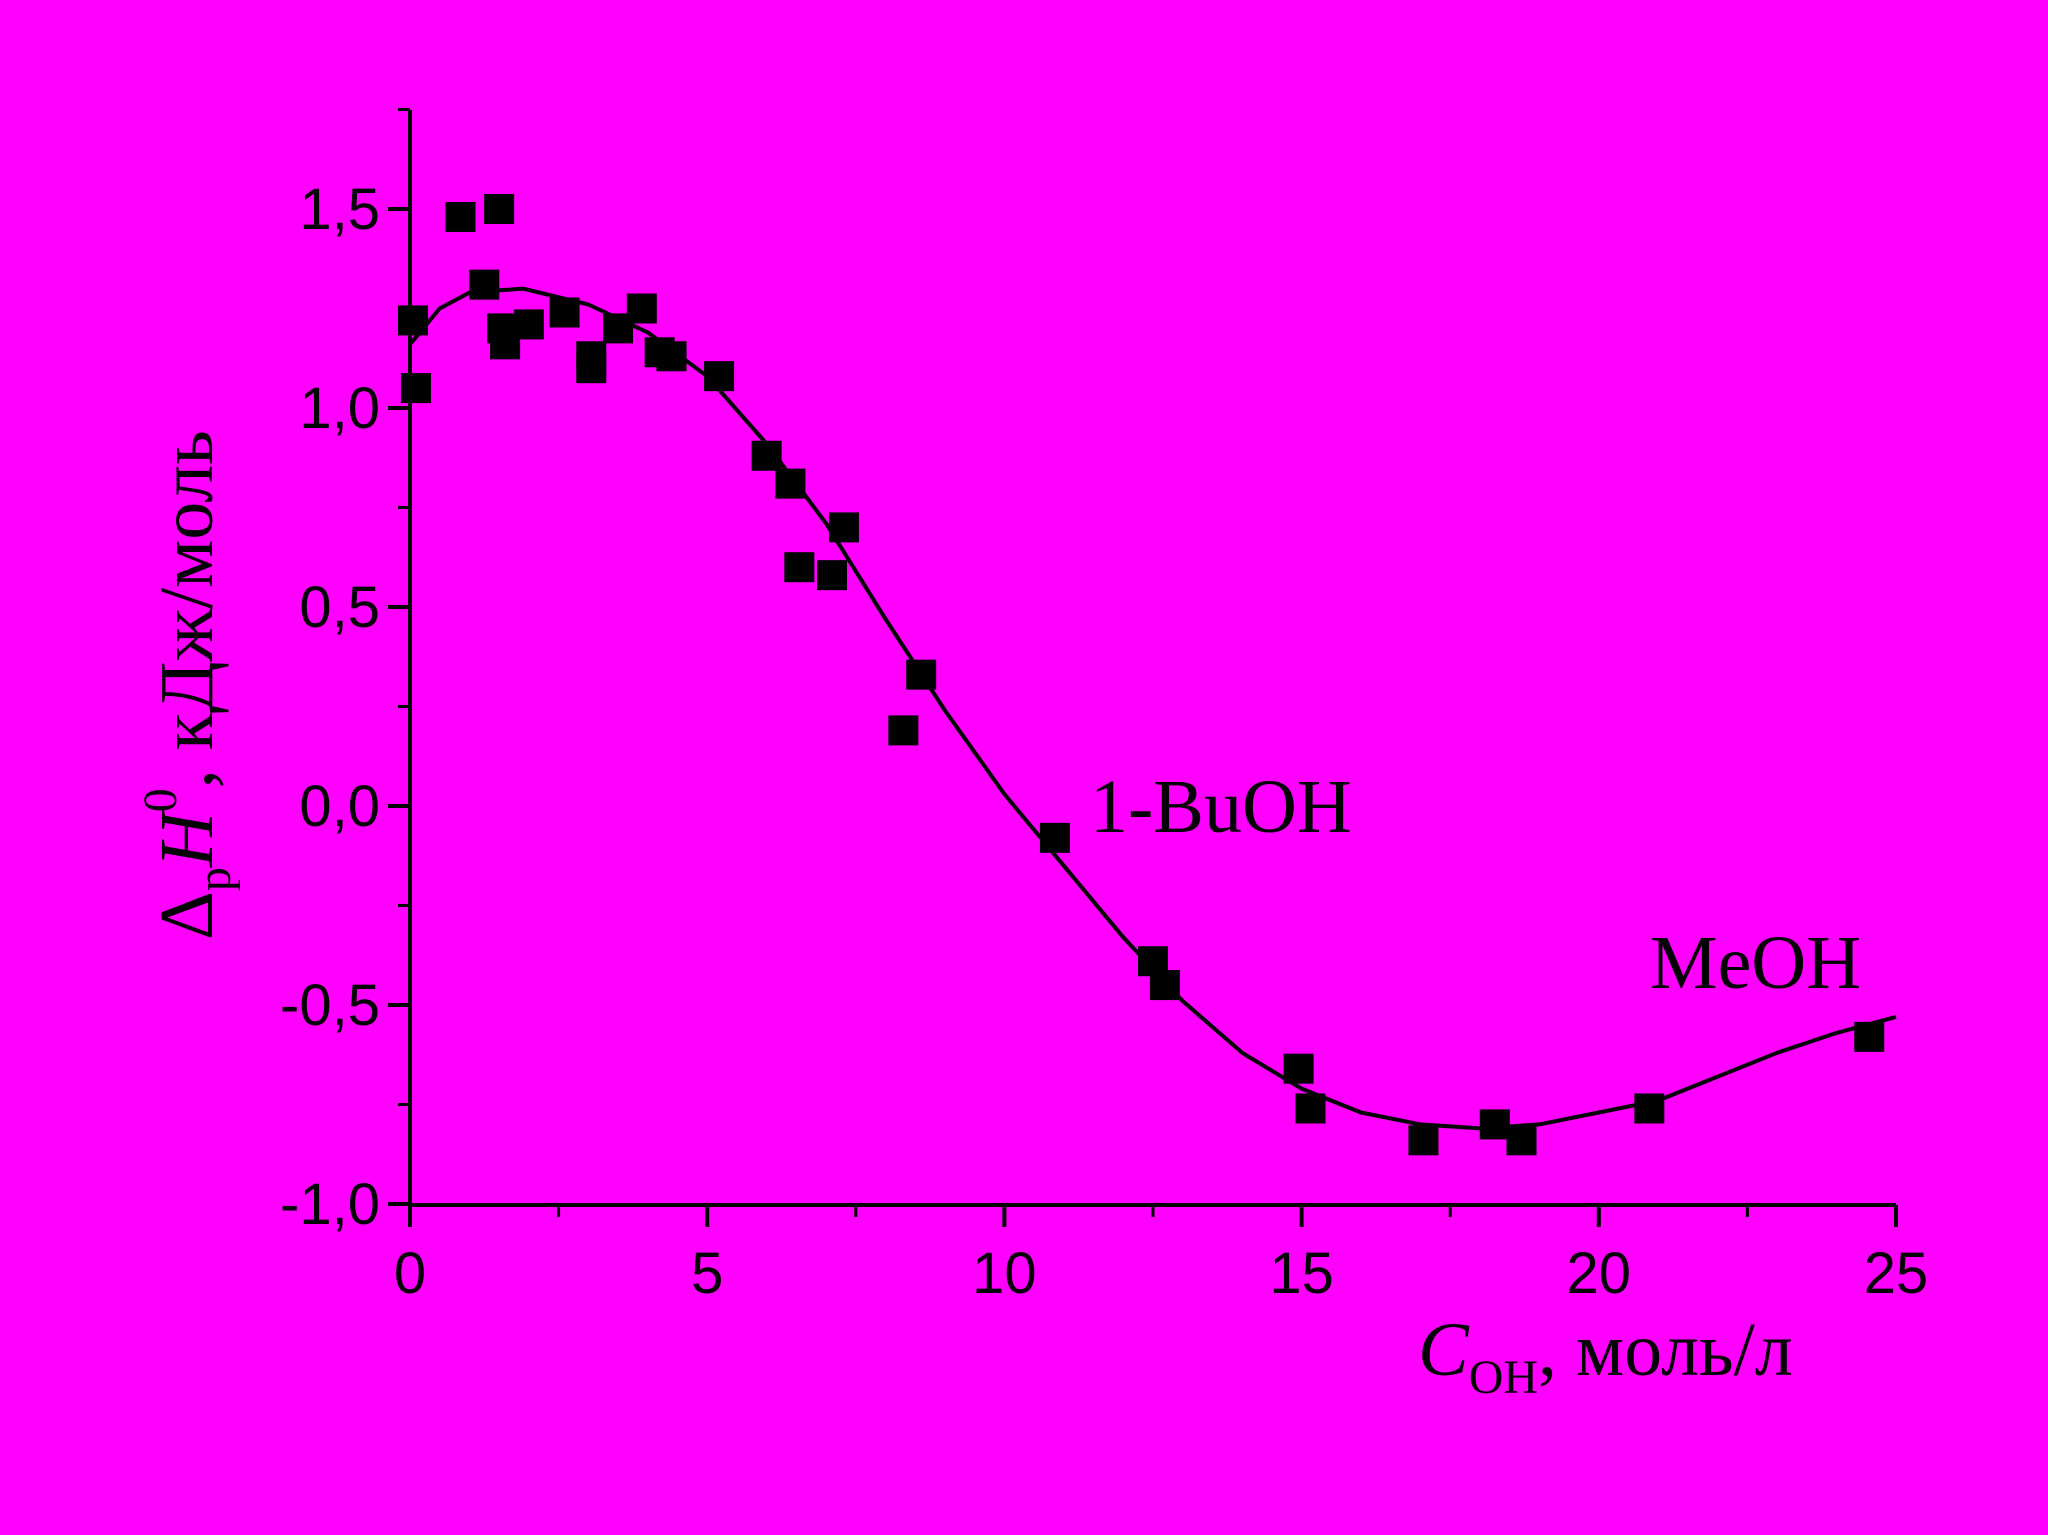 The height and width of the screenshot is (1535, 2048). I want to click on annotation-1-buoh: 1-BuOH, so click(1221, 807).